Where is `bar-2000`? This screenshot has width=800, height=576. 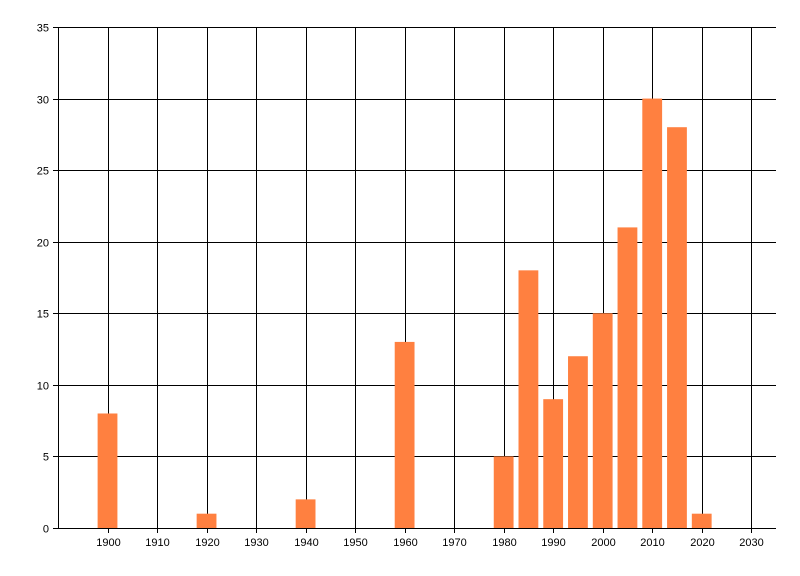
bar-2000 is located at coordinates (602, 420).